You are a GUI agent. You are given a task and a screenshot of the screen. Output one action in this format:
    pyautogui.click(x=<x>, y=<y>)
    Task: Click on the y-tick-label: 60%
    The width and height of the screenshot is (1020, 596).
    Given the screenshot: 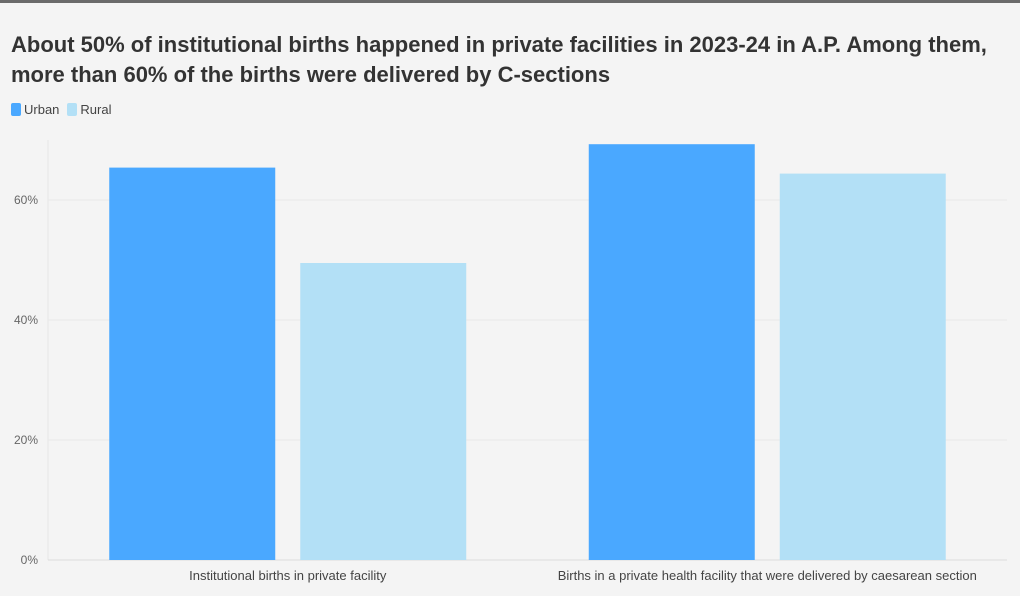 What is the action you would take?
    pyautogui.click(x=26, y=200)
    